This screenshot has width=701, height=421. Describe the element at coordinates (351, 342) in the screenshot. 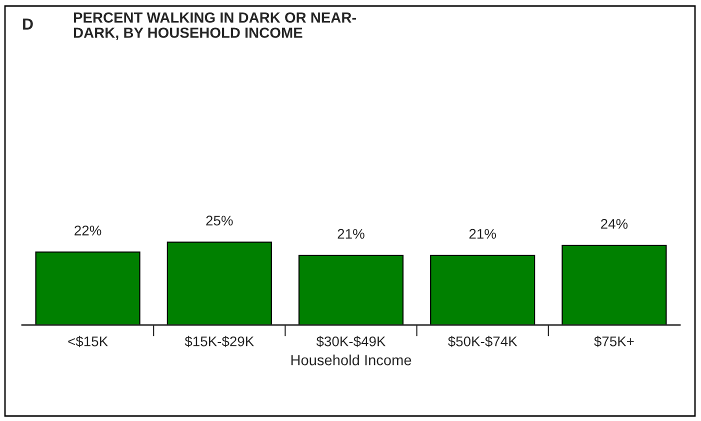

I see `x-tick-label: $30K-$49K` at that location.